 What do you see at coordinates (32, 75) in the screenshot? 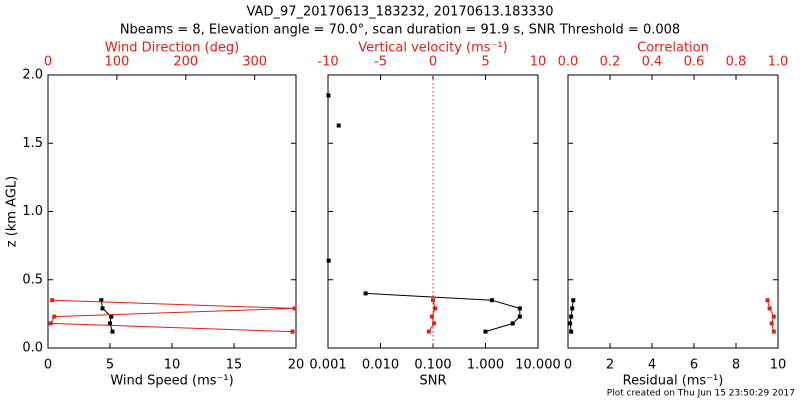
I see `y-tick-label: 2.0` at bounding box center [32, 75].